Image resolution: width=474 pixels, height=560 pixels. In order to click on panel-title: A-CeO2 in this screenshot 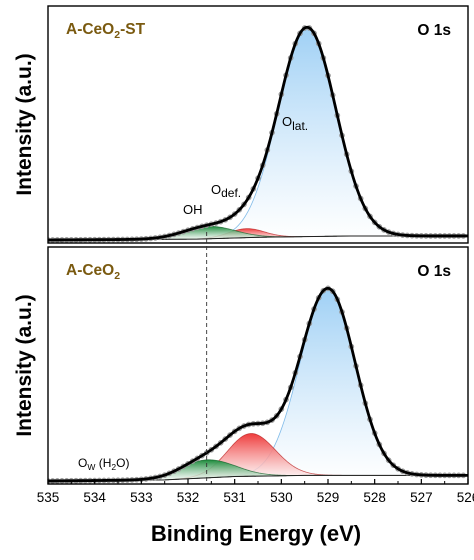, I will do `click(93, 272)`.